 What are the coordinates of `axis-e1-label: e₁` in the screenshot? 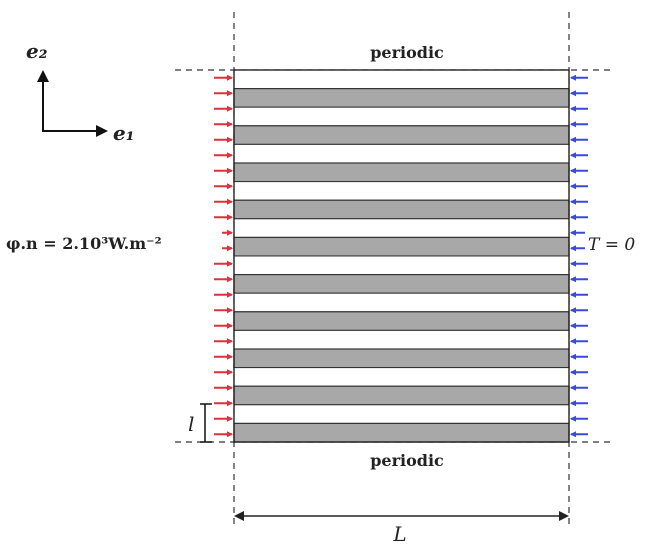 It's located at (123, 133).